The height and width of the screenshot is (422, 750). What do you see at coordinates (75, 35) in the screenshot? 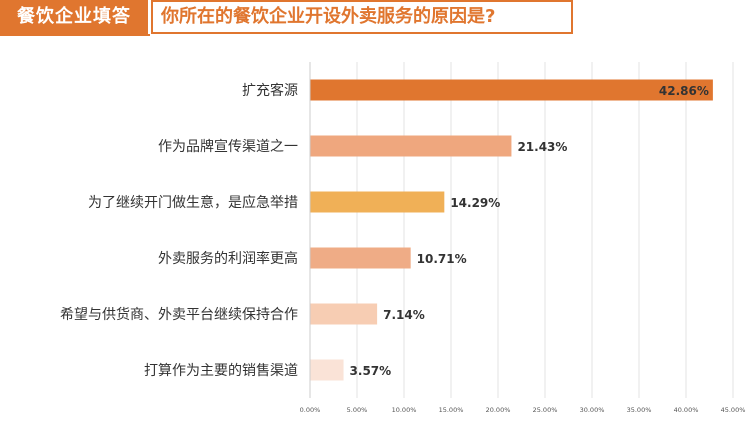
I see `tag-underline` at bounding box center [75, 35].